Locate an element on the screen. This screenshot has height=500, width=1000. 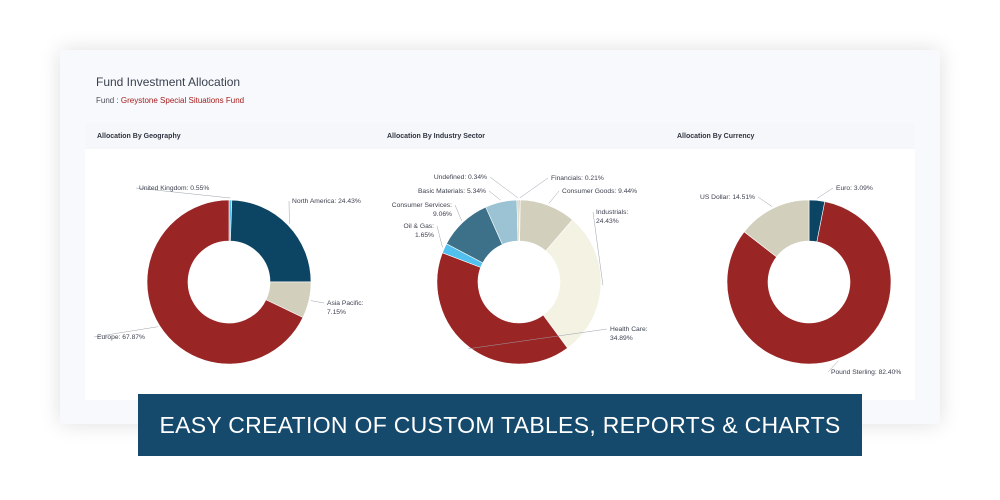
currency-label-2: US Dollar: 14.51% is located at coordinates (727, 197).